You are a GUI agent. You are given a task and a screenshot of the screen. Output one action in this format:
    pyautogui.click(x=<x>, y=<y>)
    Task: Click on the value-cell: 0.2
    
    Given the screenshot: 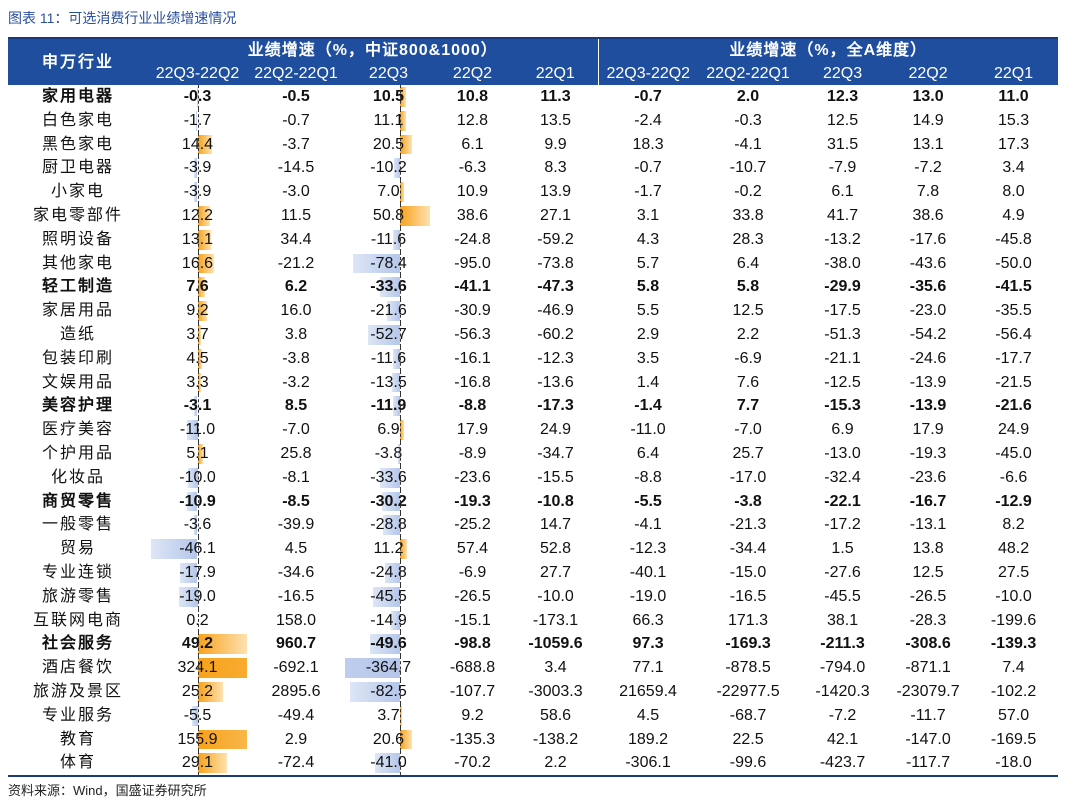 What is the action you would take?
    pyautogui.click(x=197, y=620)
    